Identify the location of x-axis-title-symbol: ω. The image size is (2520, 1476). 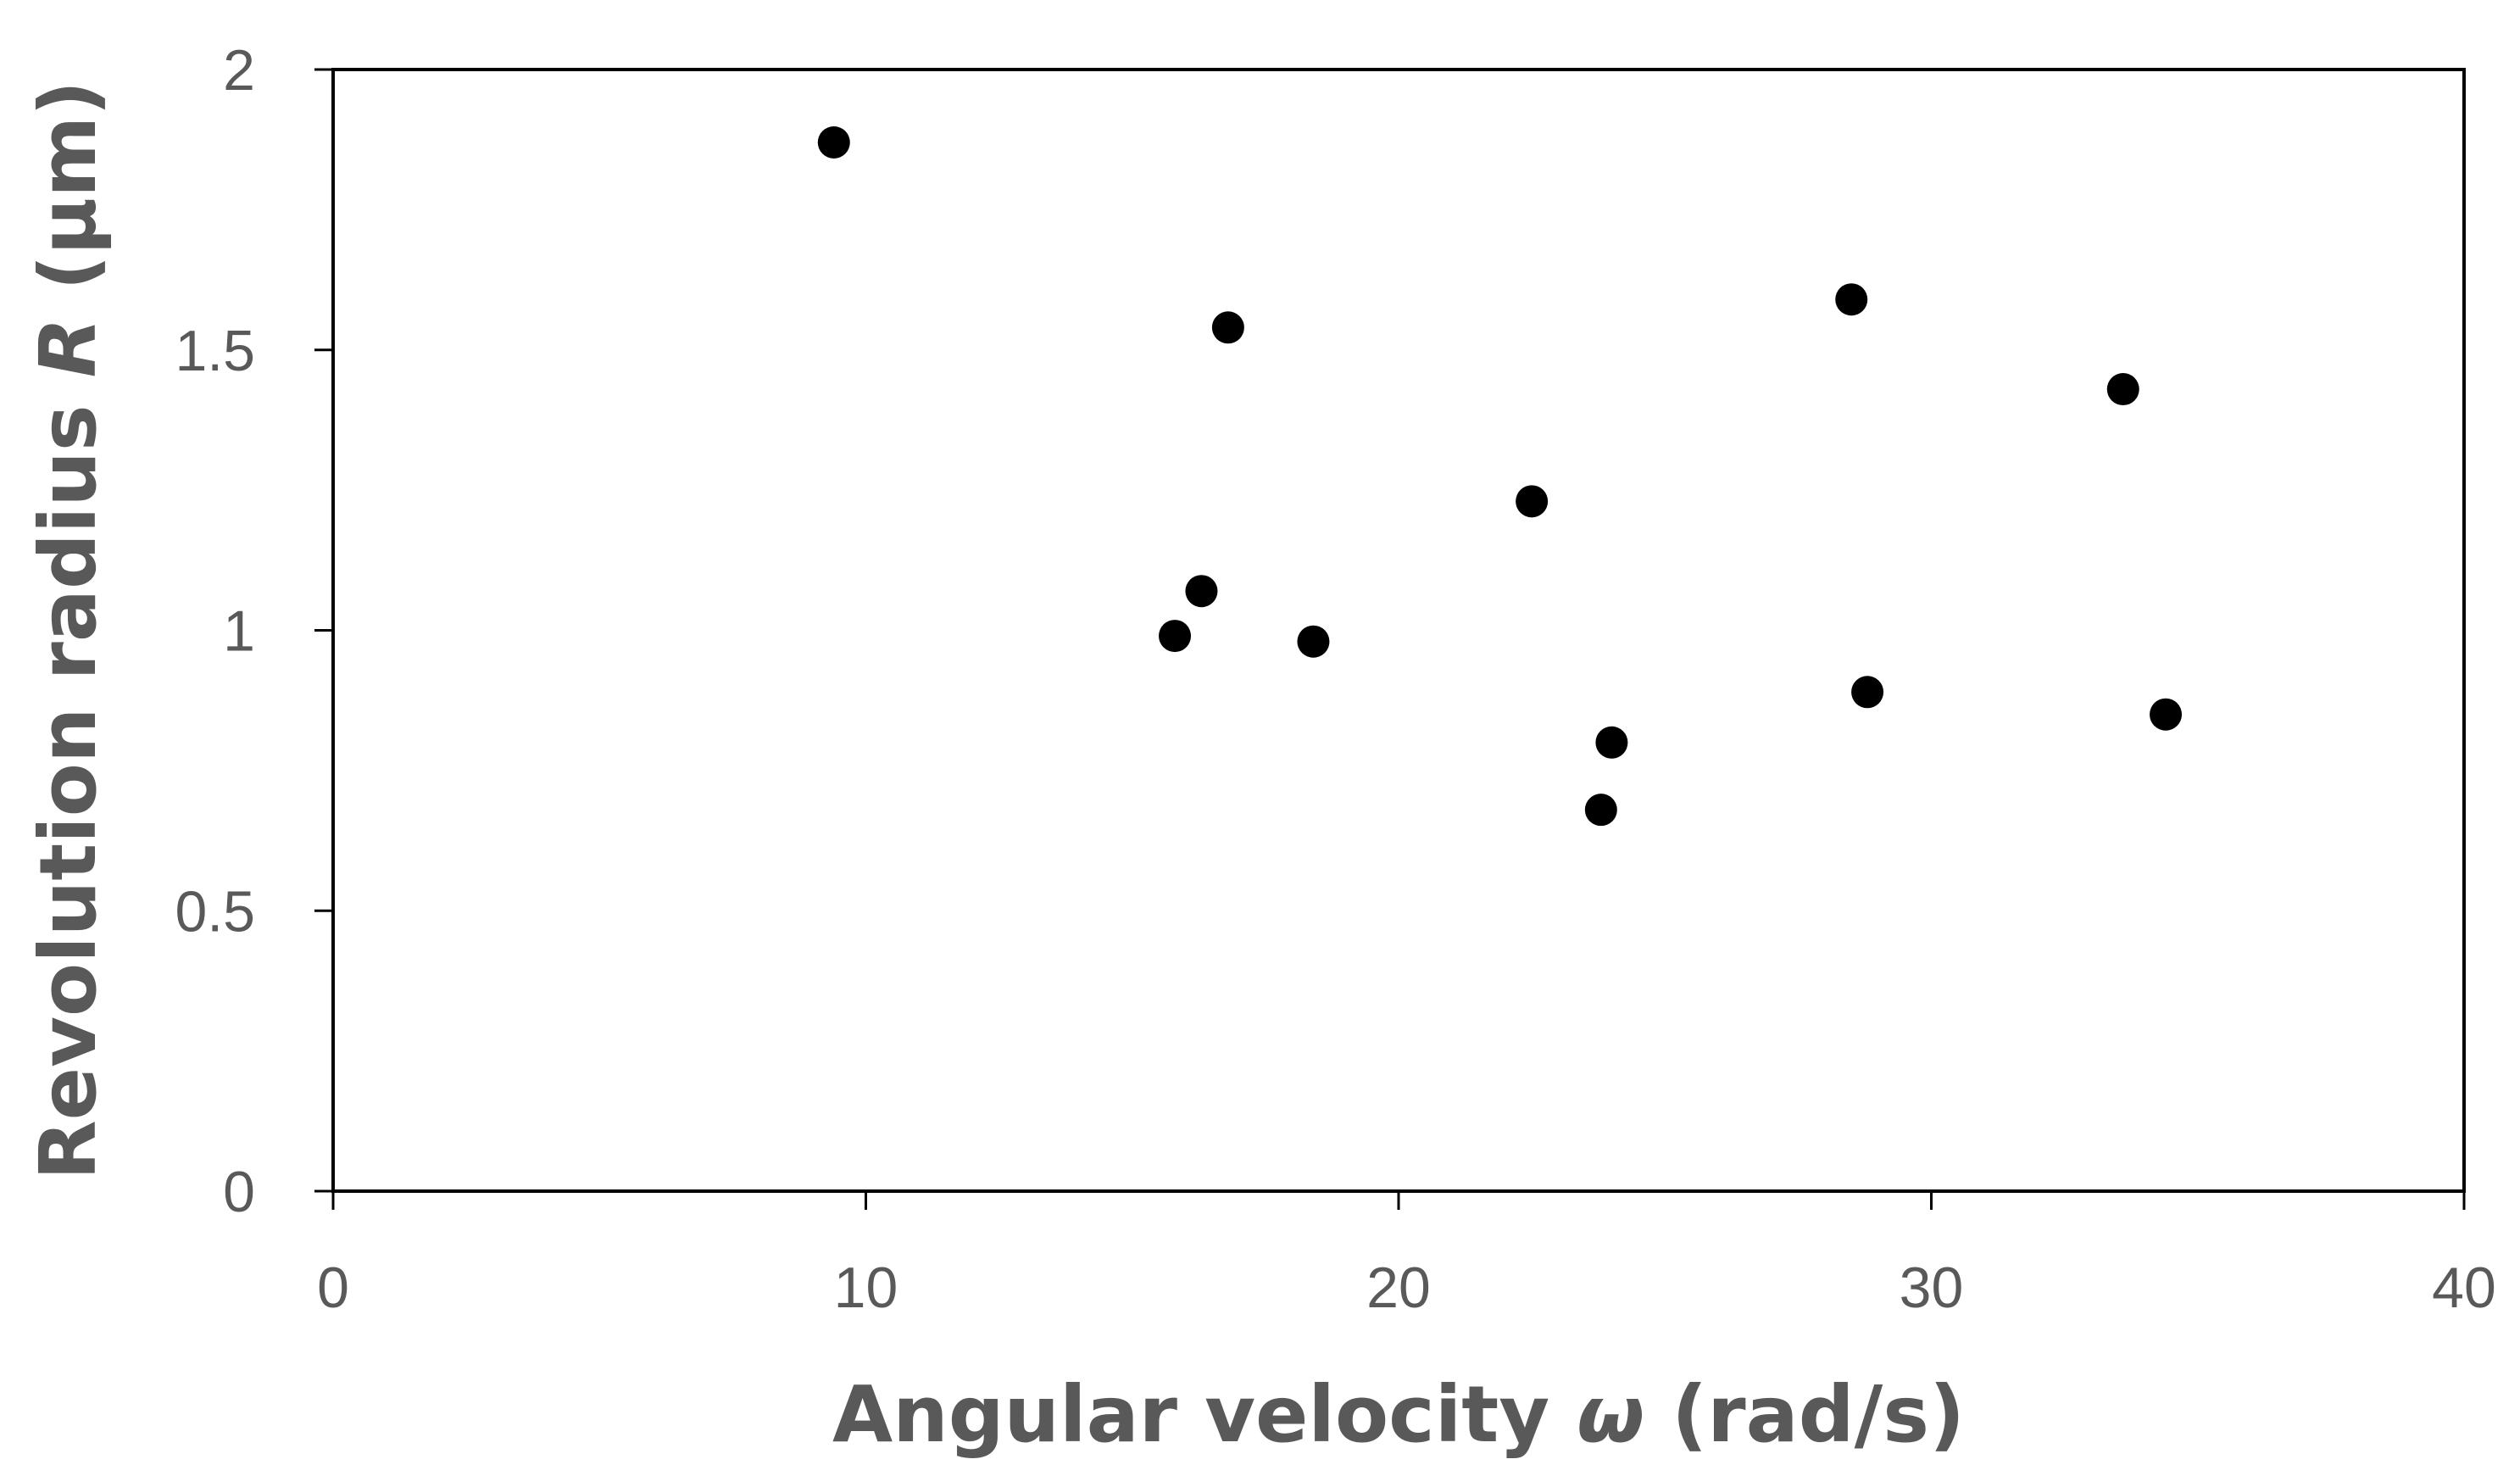
(1610, 1415).